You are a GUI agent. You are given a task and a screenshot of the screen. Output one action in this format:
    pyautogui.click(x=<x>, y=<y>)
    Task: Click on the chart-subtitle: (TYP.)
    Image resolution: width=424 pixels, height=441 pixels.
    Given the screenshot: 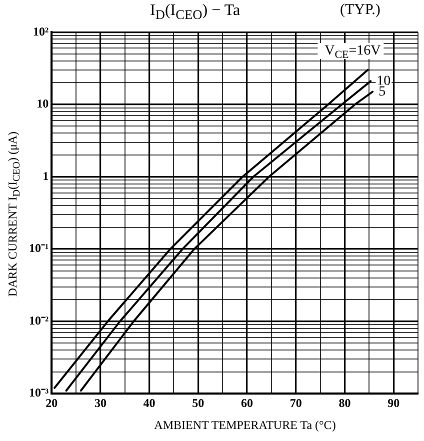 What is the action you would take?
    pyautogui.click(x=360, y=10)
    